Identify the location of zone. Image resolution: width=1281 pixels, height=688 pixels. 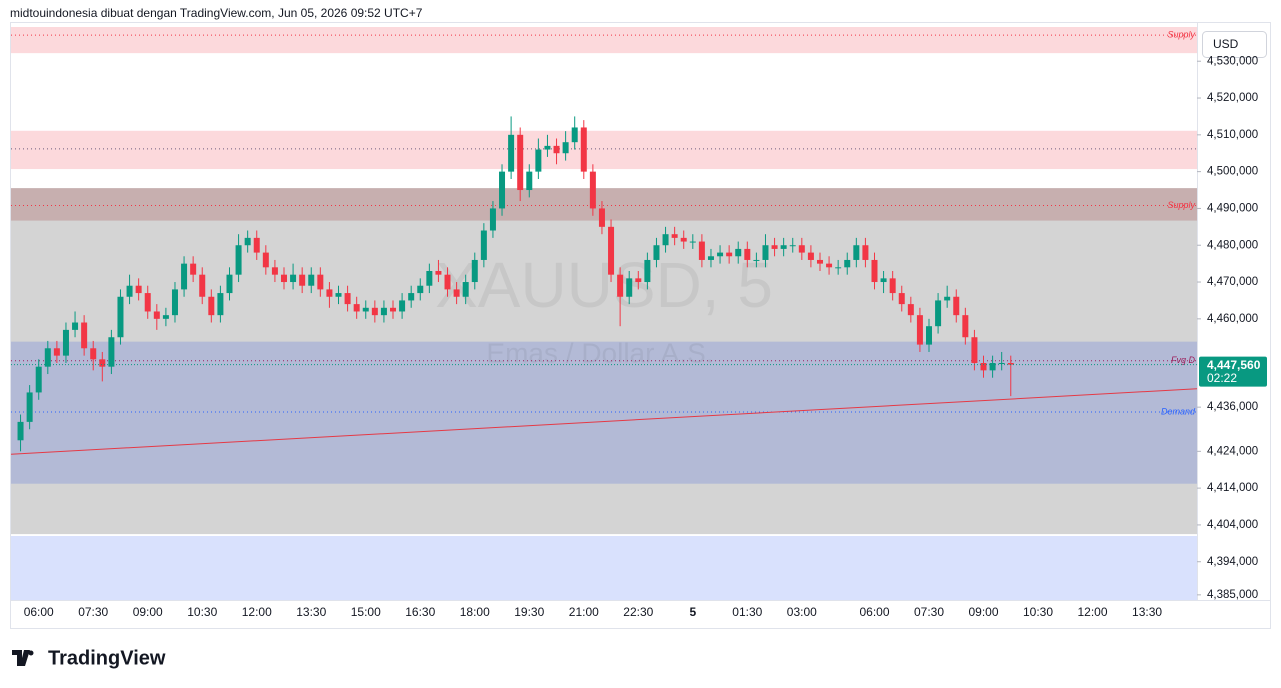
(604, 150).